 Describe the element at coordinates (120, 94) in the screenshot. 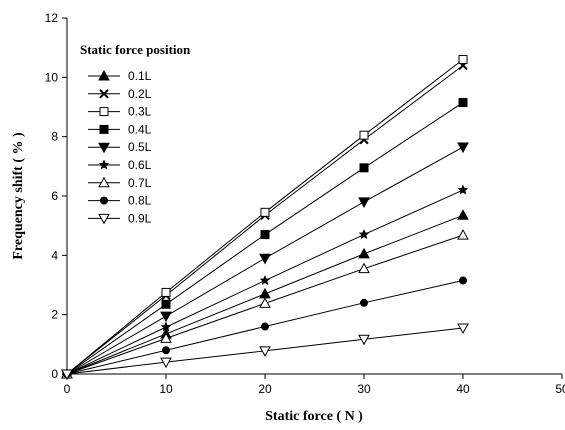

I see `legend-entry: 0.2L` at that location.